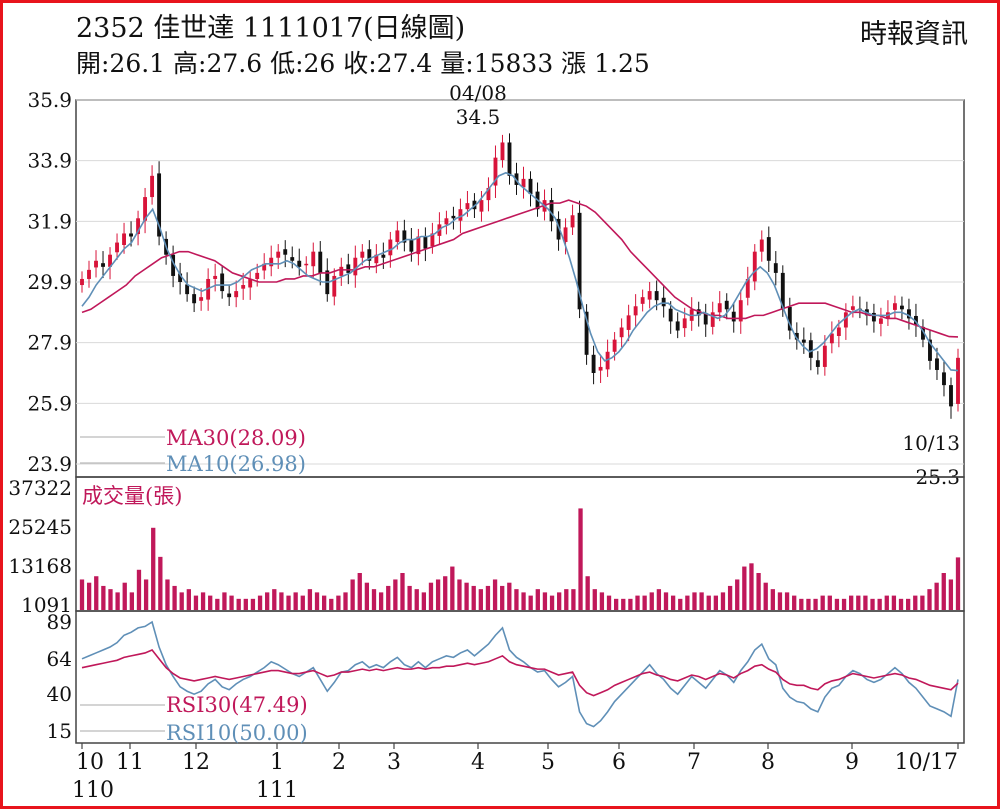  Describe the element at coordinates (49, 464) in the screenshot. I see `price-y-tick: 23.9` at that location.